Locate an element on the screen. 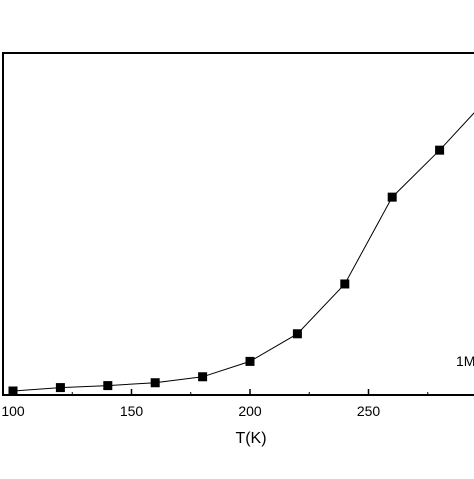 The height and width of the screenshot is (479, 474). x-tick-label: 250 is located at coordinates (369, 411).